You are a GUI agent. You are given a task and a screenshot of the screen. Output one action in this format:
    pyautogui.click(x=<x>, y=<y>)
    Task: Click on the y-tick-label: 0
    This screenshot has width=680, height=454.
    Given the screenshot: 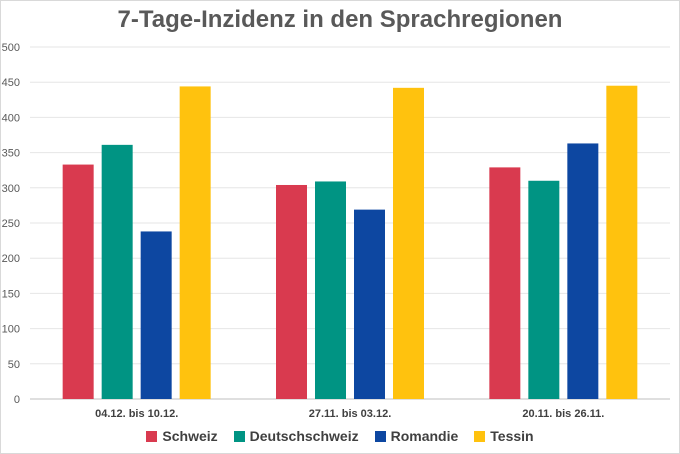 What is the action you would take?
    pyautogui.click(x=17, y=400)
    